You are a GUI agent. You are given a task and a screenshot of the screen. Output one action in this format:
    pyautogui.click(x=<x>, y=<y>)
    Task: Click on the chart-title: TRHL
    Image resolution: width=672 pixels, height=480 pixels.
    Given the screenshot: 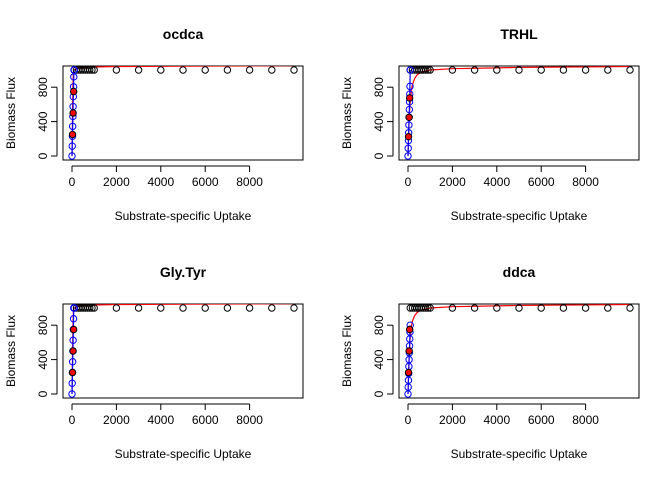 What is the action you would take?
    pyautogui.click(x=519, y=34)
    